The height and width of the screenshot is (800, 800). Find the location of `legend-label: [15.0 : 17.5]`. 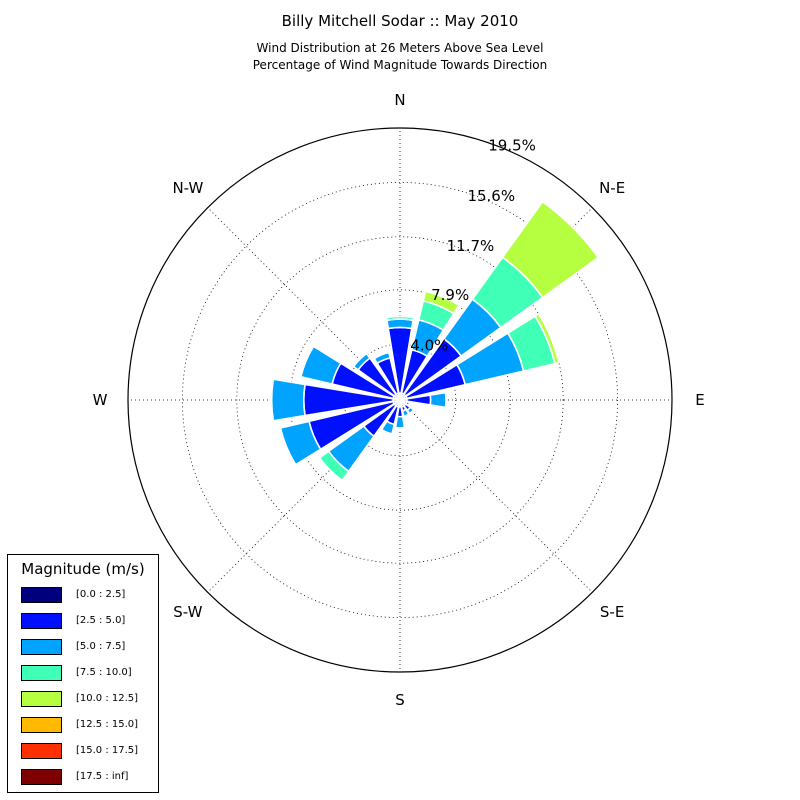

legend-label: [15.0 : 17.5] is located at coordinates (107, 750).